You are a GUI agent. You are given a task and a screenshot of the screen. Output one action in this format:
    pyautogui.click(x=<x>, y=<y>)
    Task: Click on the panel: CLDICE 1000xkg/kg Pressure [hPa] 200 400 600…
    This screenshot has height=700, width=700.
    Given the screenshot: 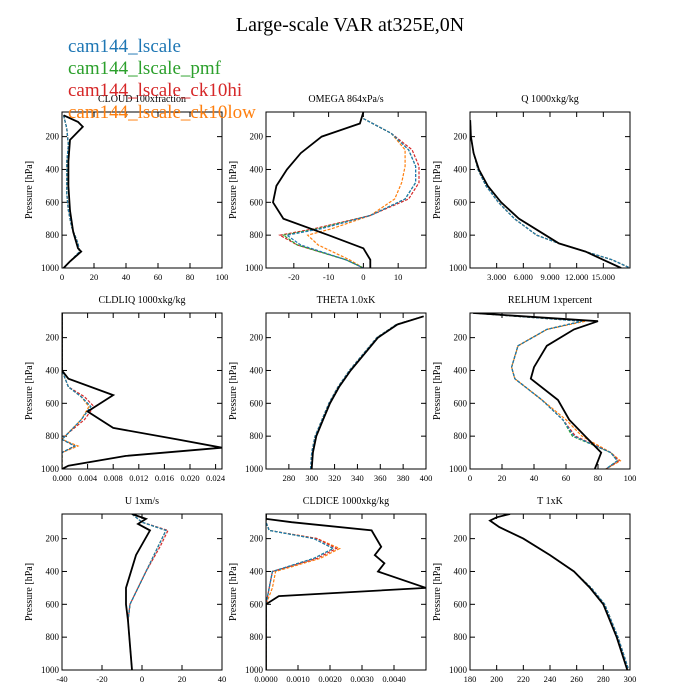 What is the action you would take?
    pyautogui.click(x=327, y=590)
    